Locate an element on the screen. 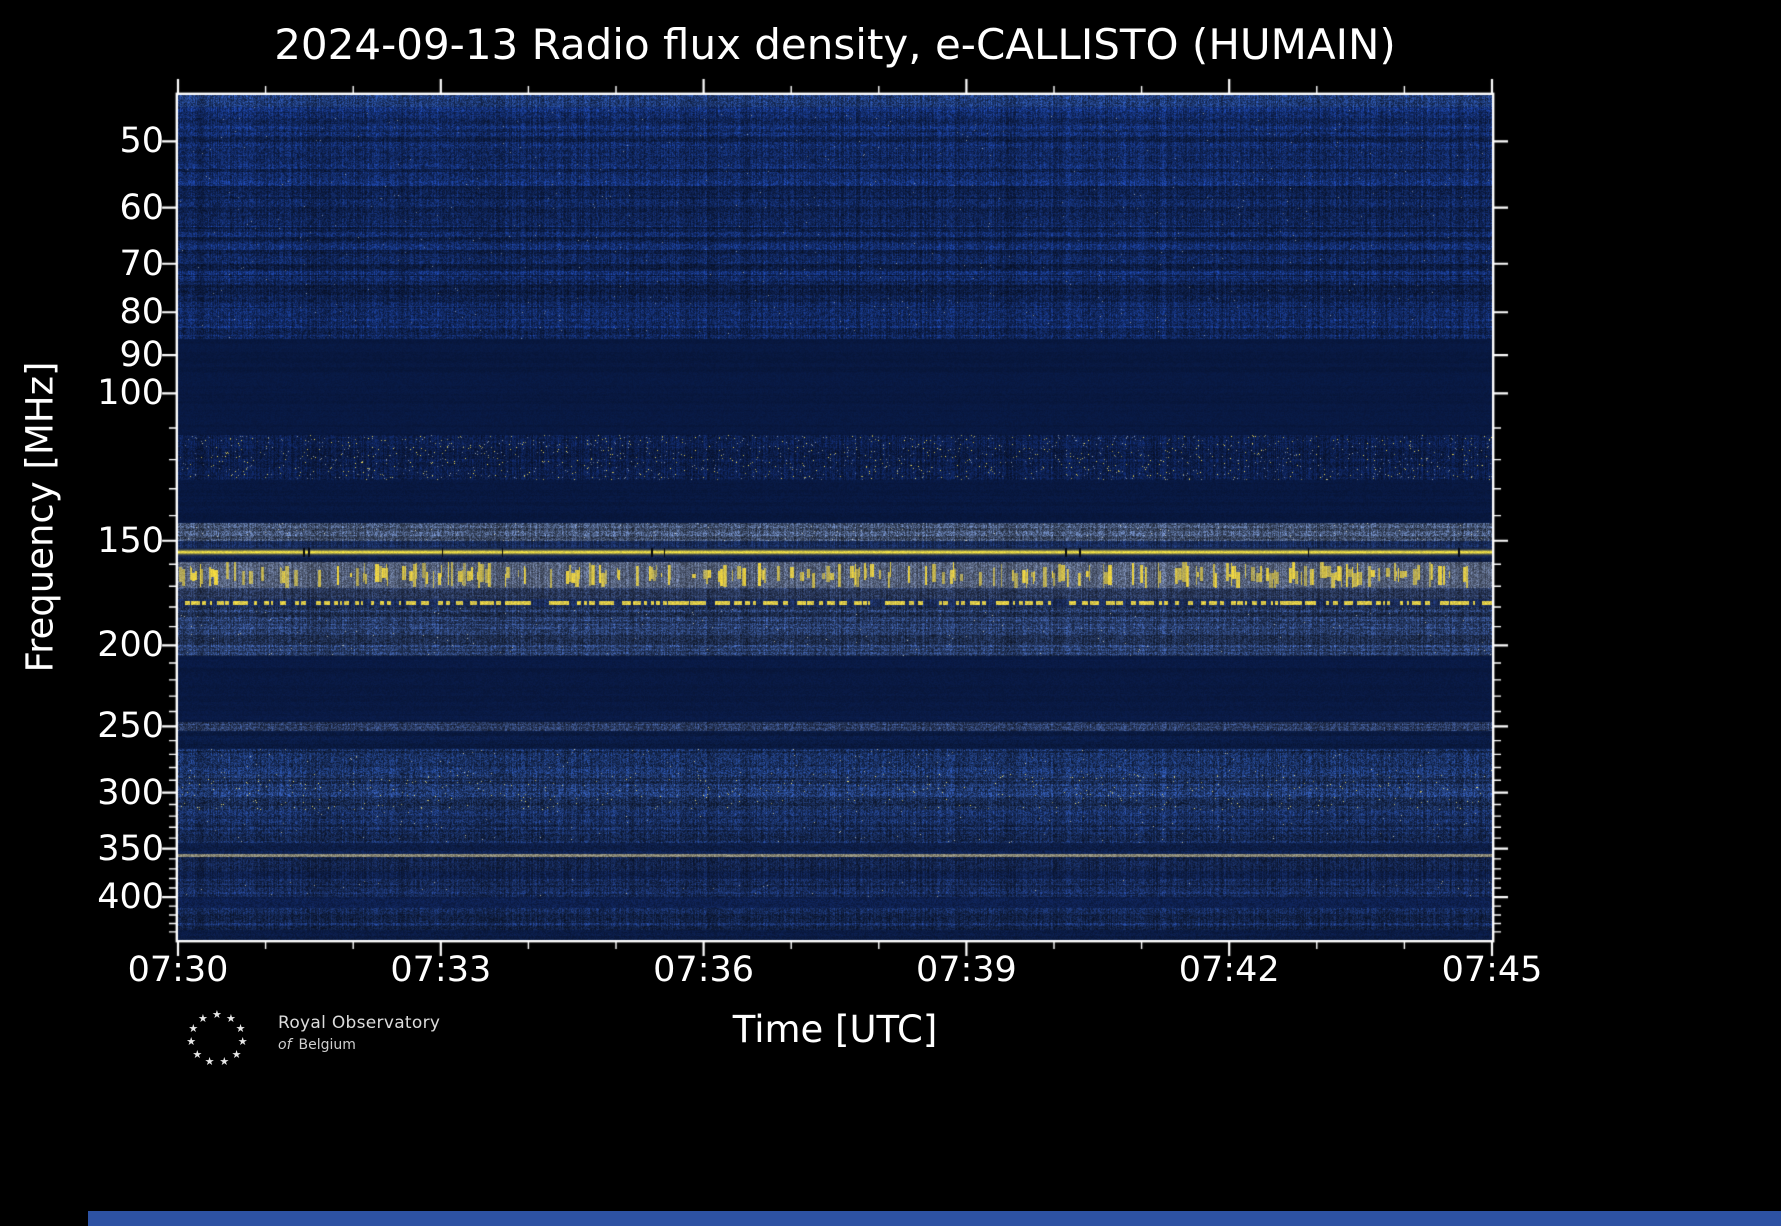  y-tick-label: 50 is located at coordinates (141, 141).